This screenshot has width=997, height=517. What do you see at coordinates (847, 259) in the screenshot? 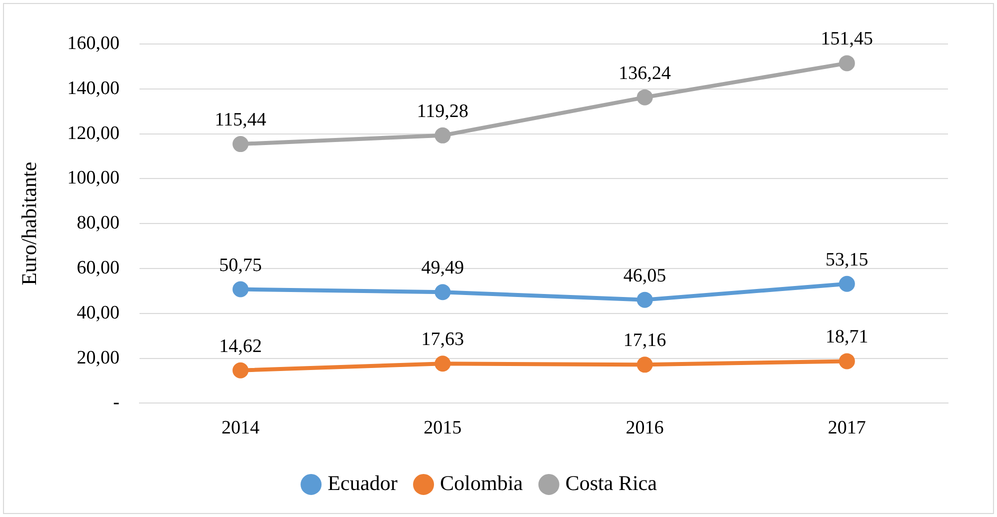
I see `data-label: 53,15` at bounding box center [847, 259].